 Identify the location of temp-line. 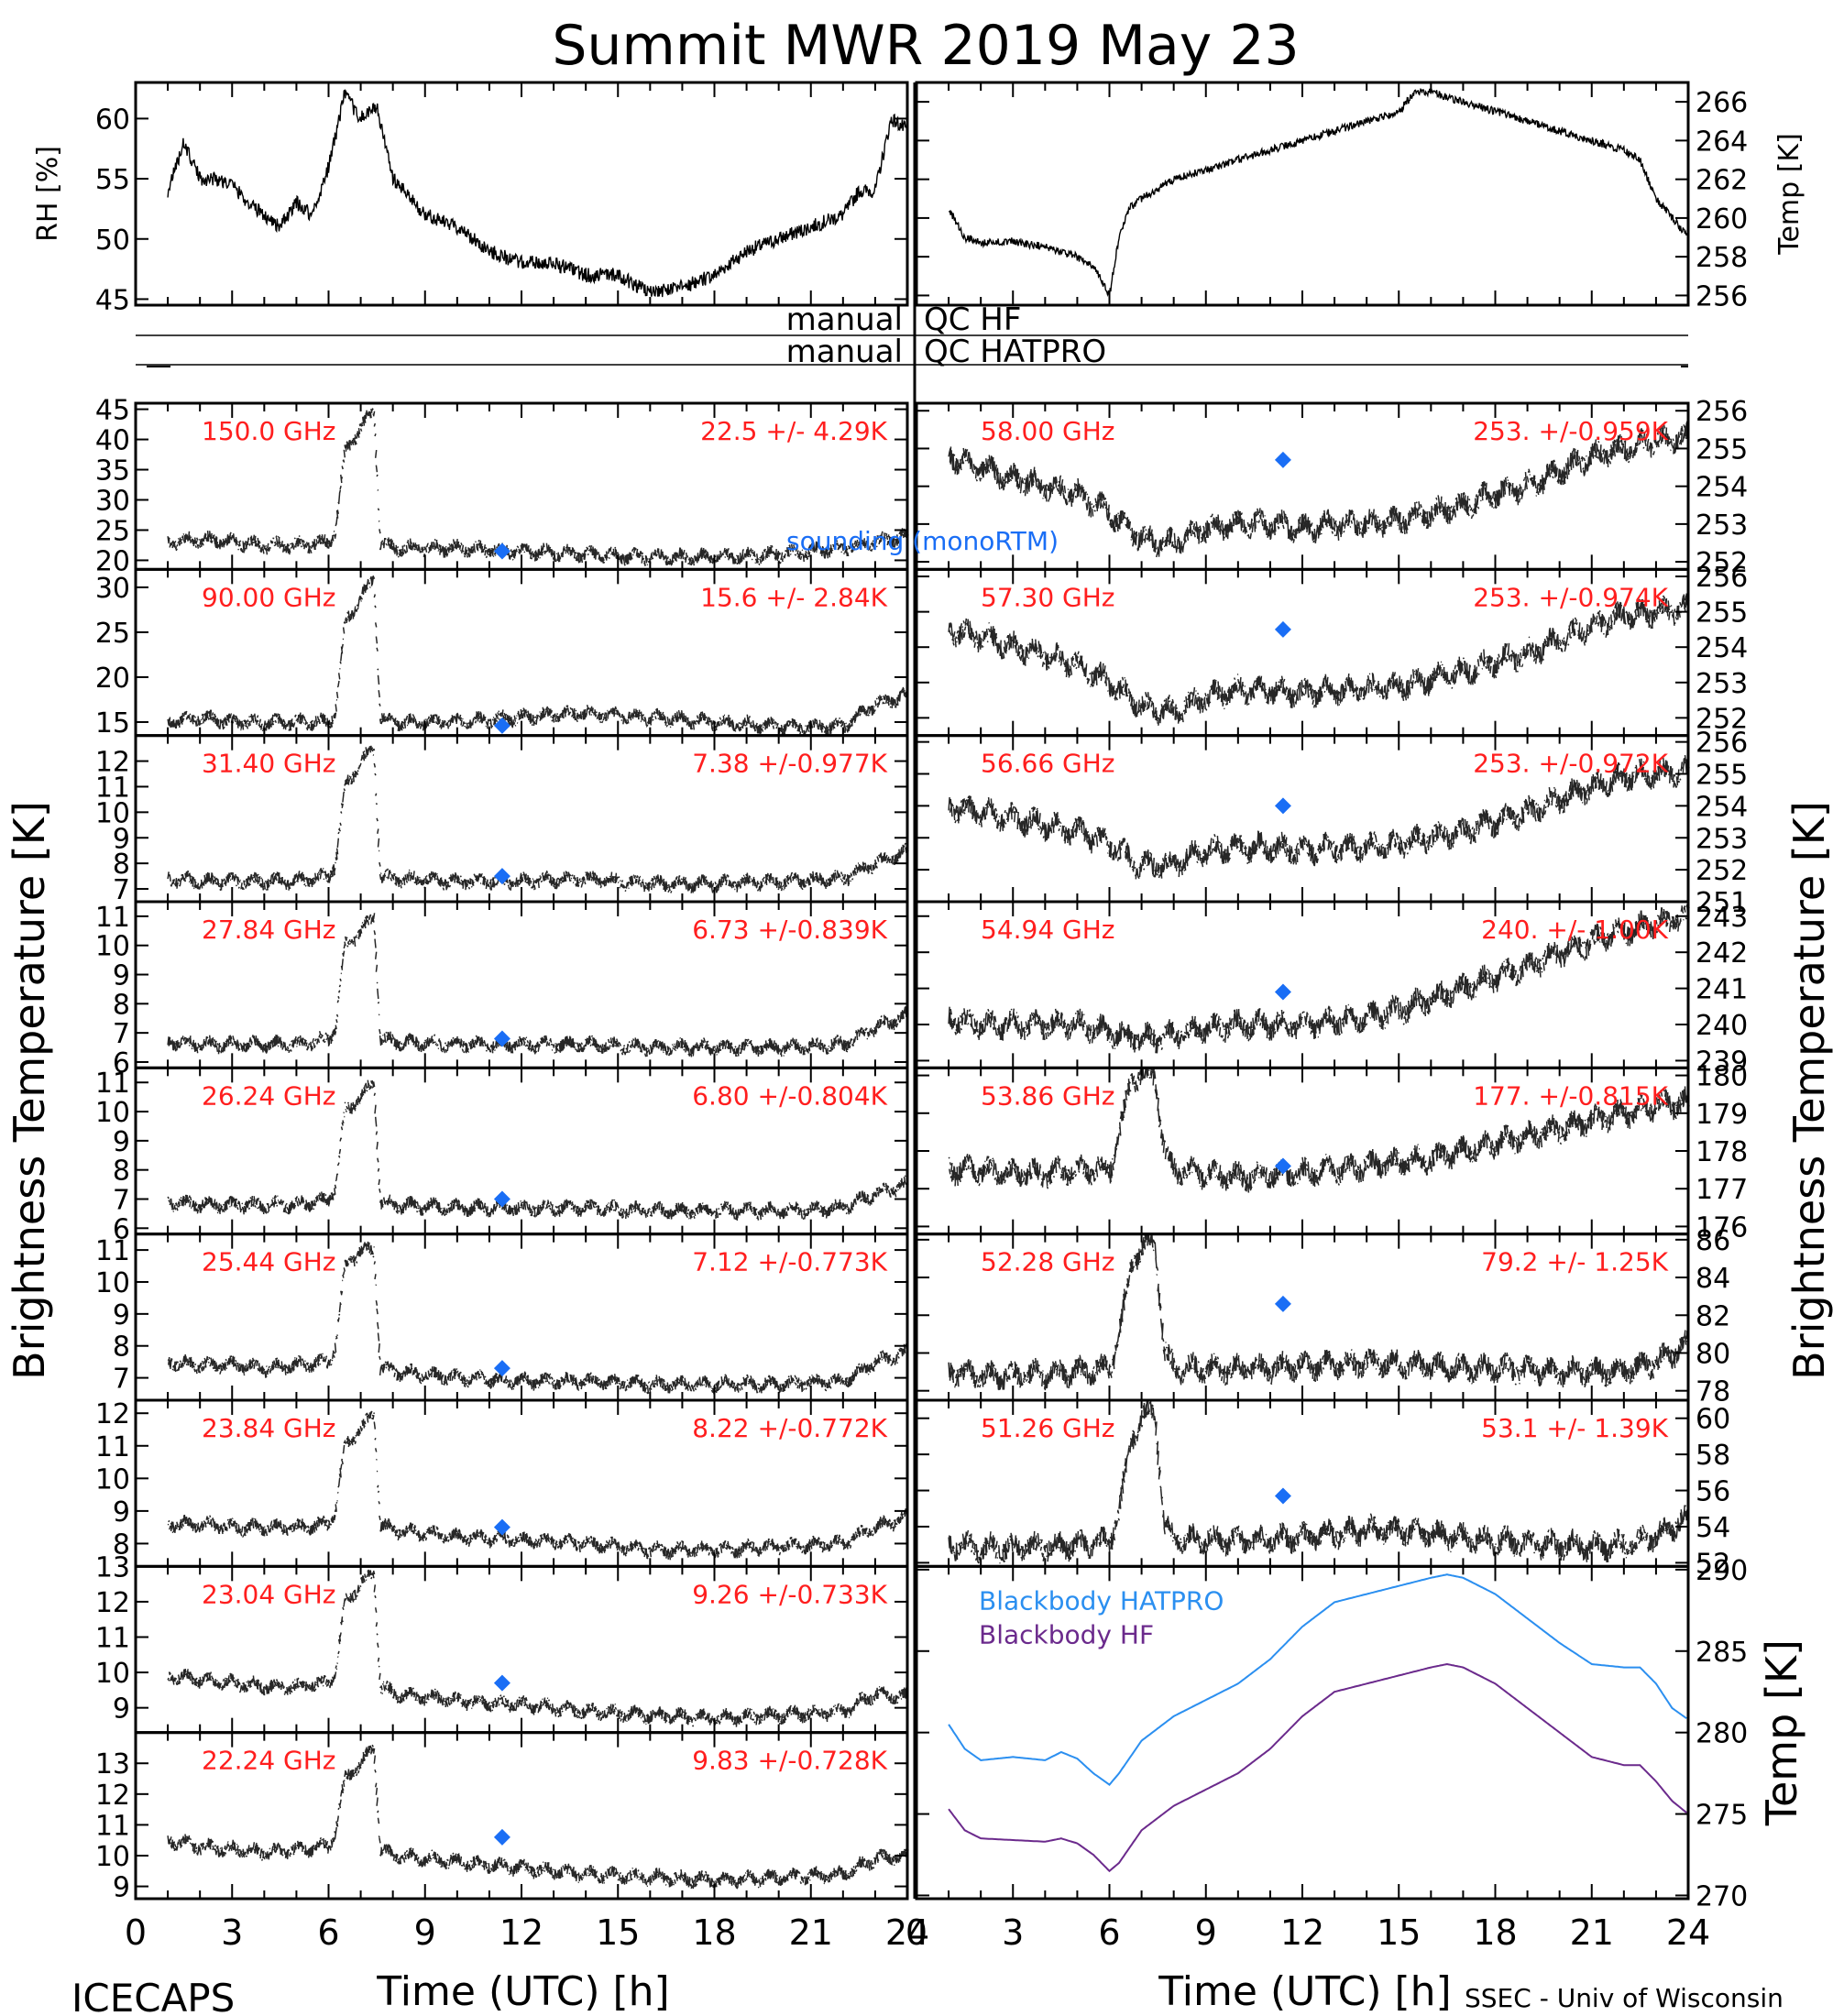
(1319, 193).